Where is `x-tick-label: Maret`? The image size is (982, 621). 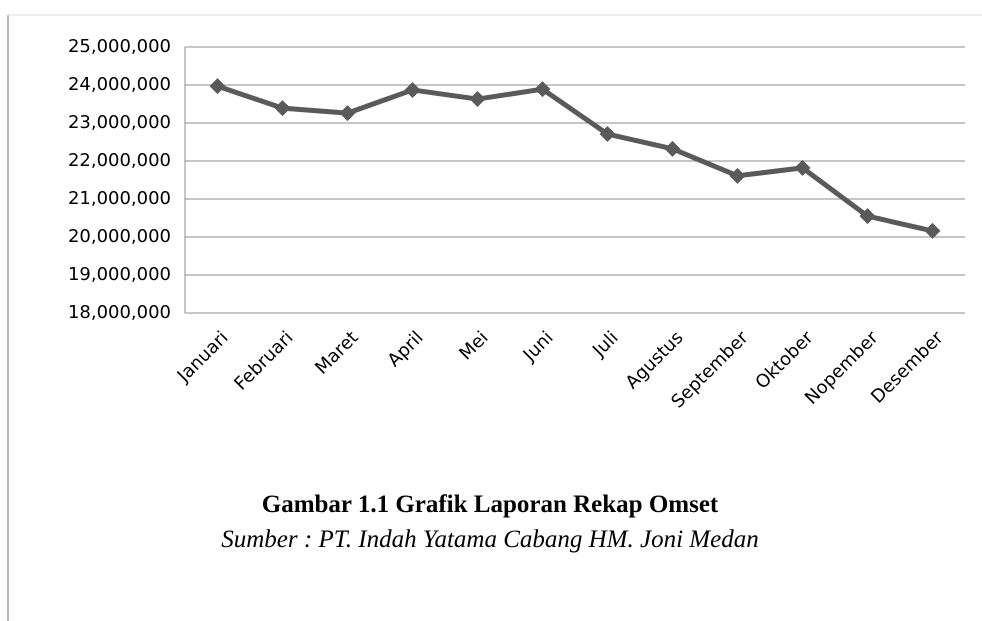
x-tick-label: Maret is located at coordinates (336, 352).